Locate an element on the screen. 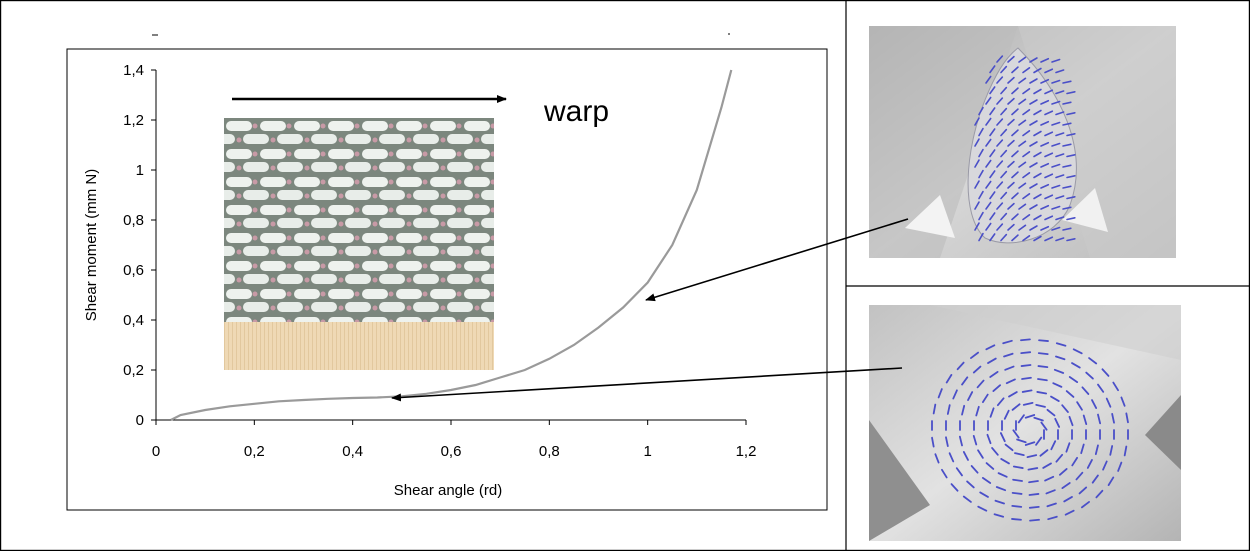 This screenshot has width=1250, height=551. x-tick-label: 0,4 is located at coordinates (352, 451).